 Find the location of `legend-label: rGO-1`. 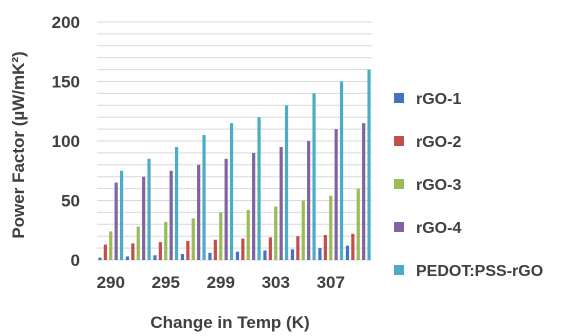

legend-label: rGO-1 is located at coordinates (438, 99).